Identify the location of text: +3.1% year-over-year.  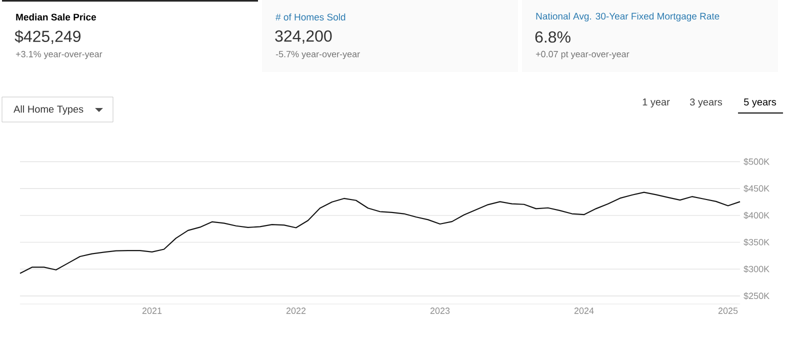
(59, 55).